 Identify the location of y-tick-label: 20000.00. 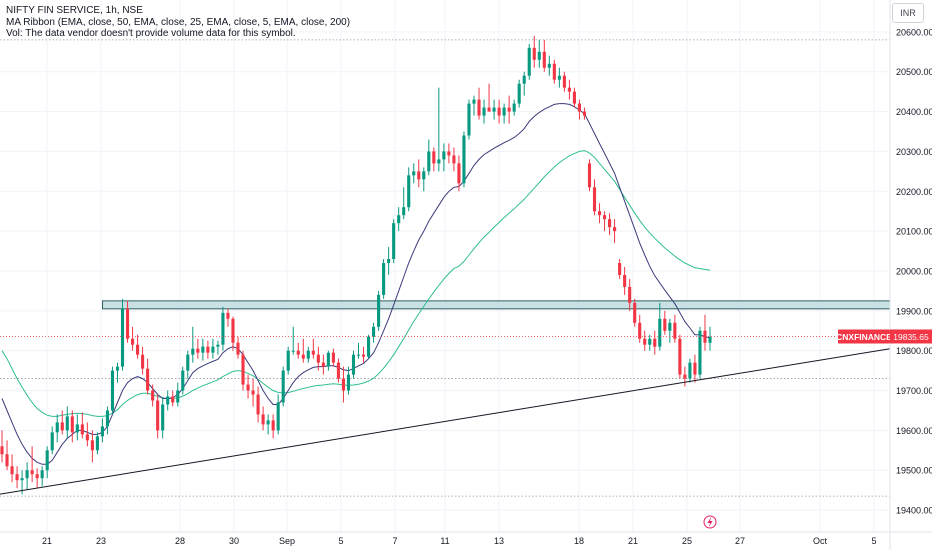
(914, 271).